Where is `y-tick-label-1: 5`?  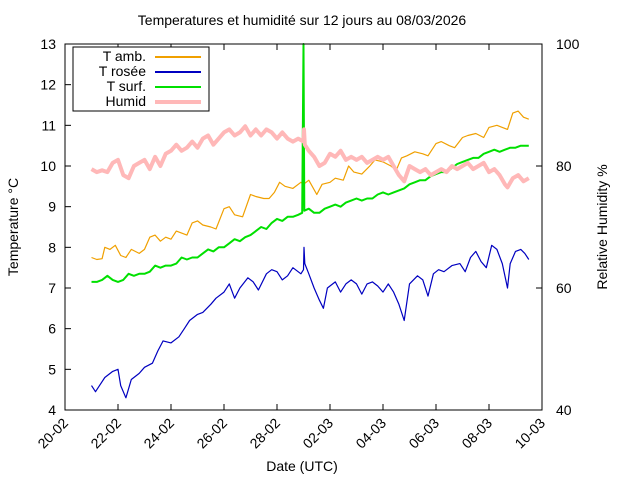 y-tick-label-1: 5 is located at coordinates (52, 369).